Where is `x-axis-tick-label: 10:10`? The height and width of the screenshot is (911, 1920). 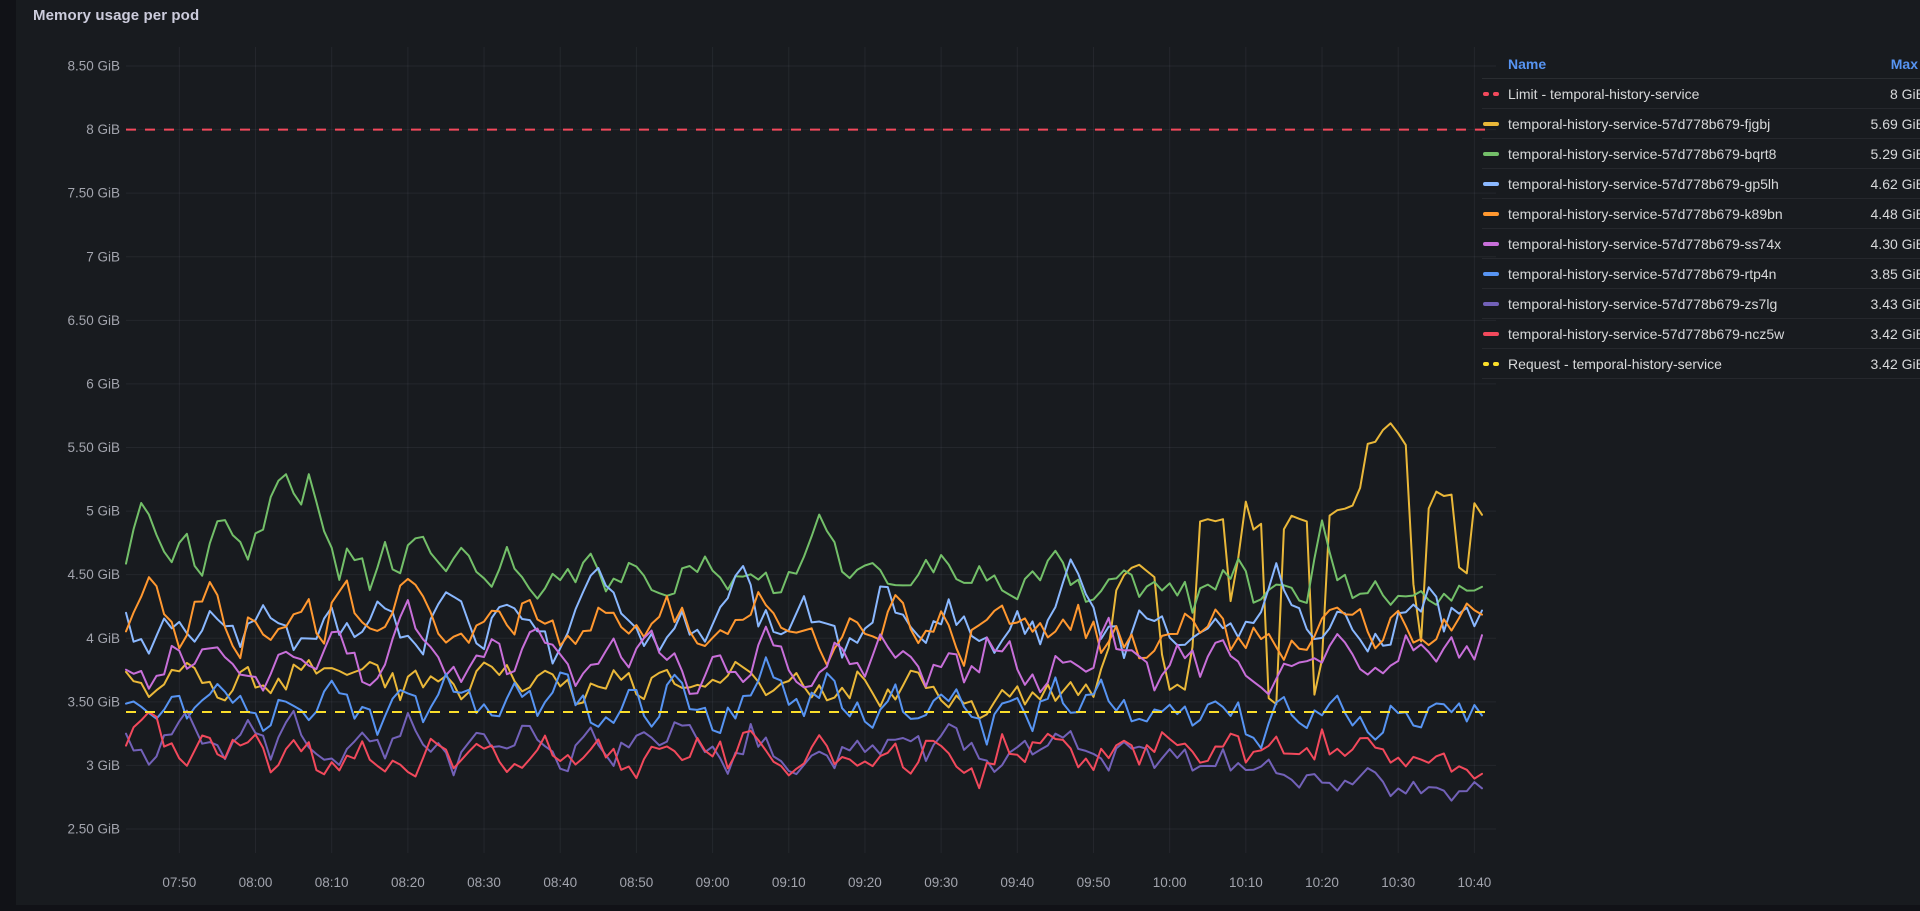 x-axis-tick-label: 10:10 is located at coordinates (1246, 882).